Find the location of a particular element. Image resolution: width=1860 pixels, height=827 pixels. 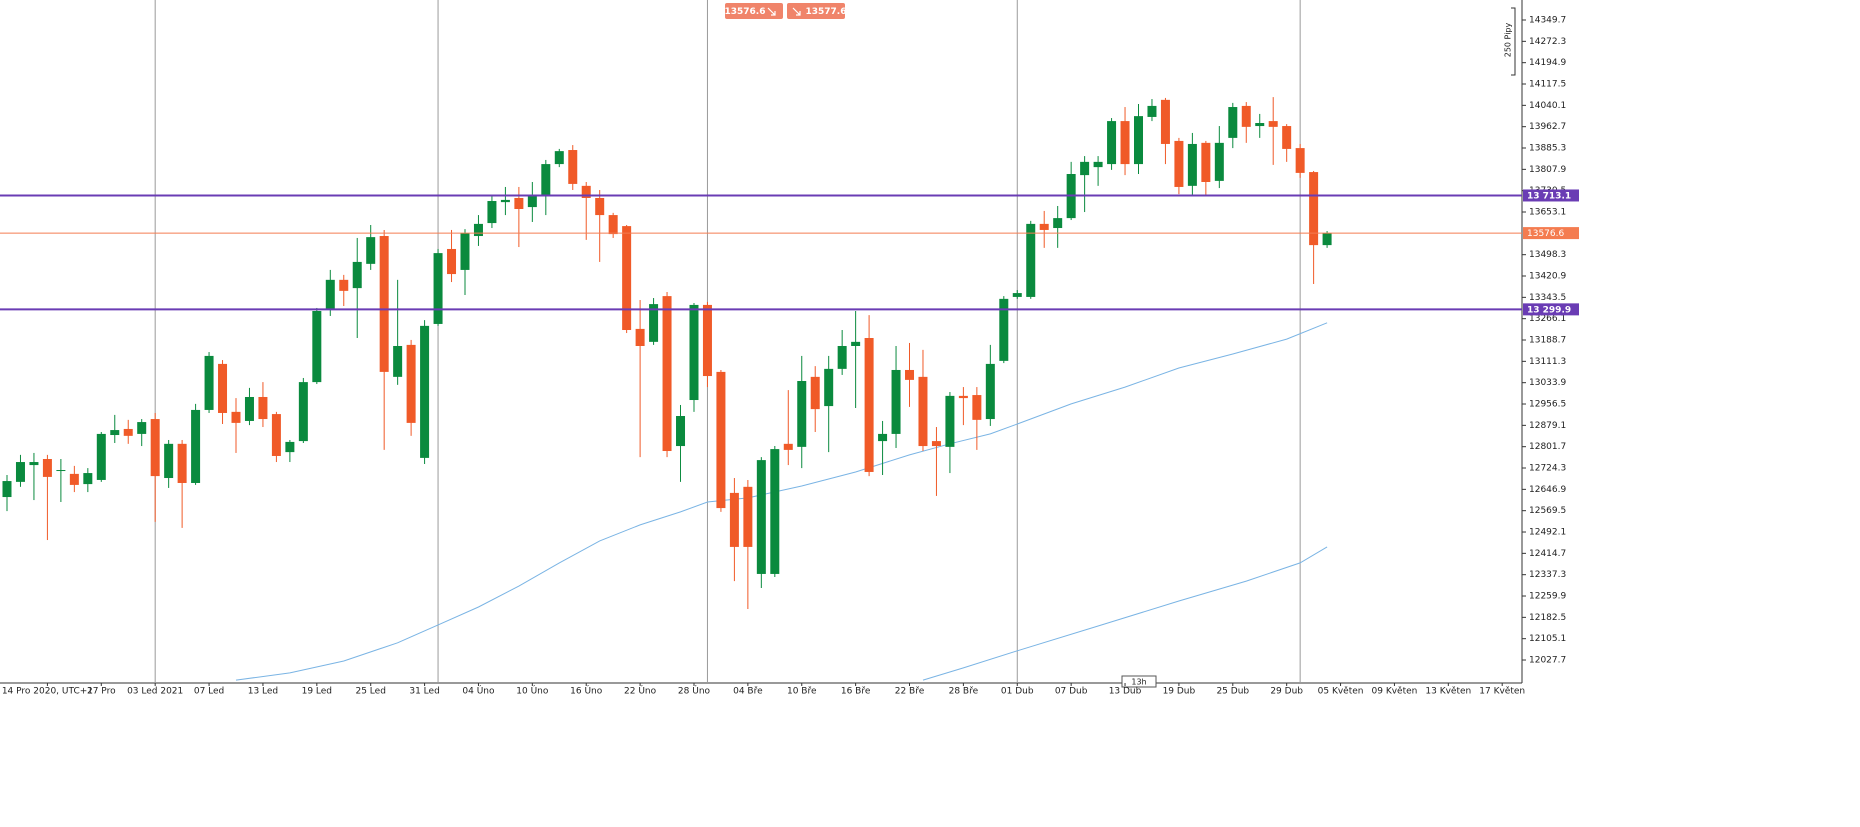

bid-arrow is located at coordinates (771, 11).